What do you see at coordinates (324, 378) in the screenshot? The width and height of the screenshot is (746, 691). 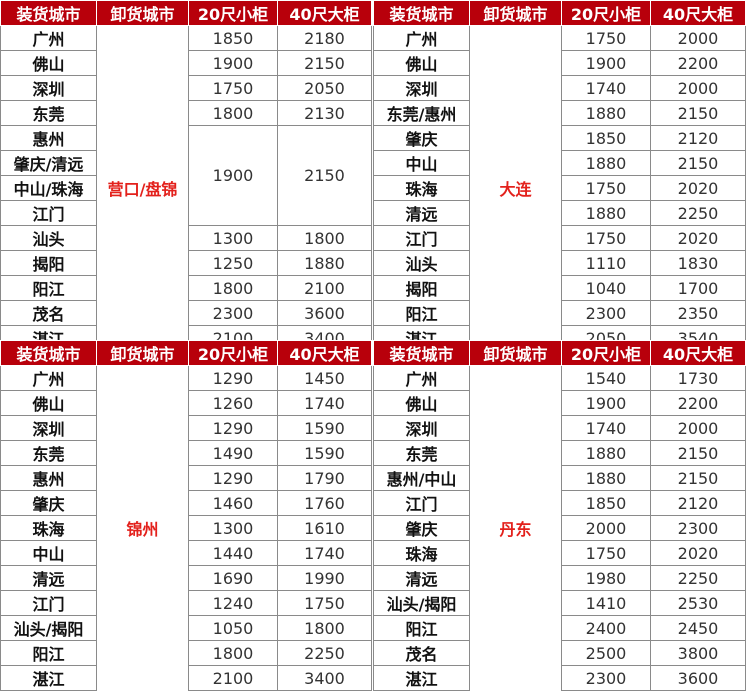 I see `price-40ft: 1450` at bounding box center [324, 378].